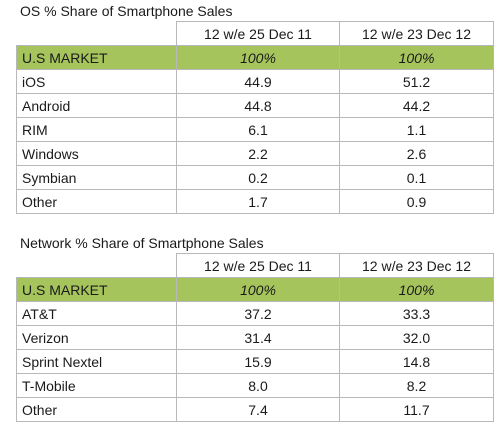  What do you see at coordinates (96, 57) in the screenshot?
I see `os-share-row-label: U.S MARKET` at bounding box center [96, 57].